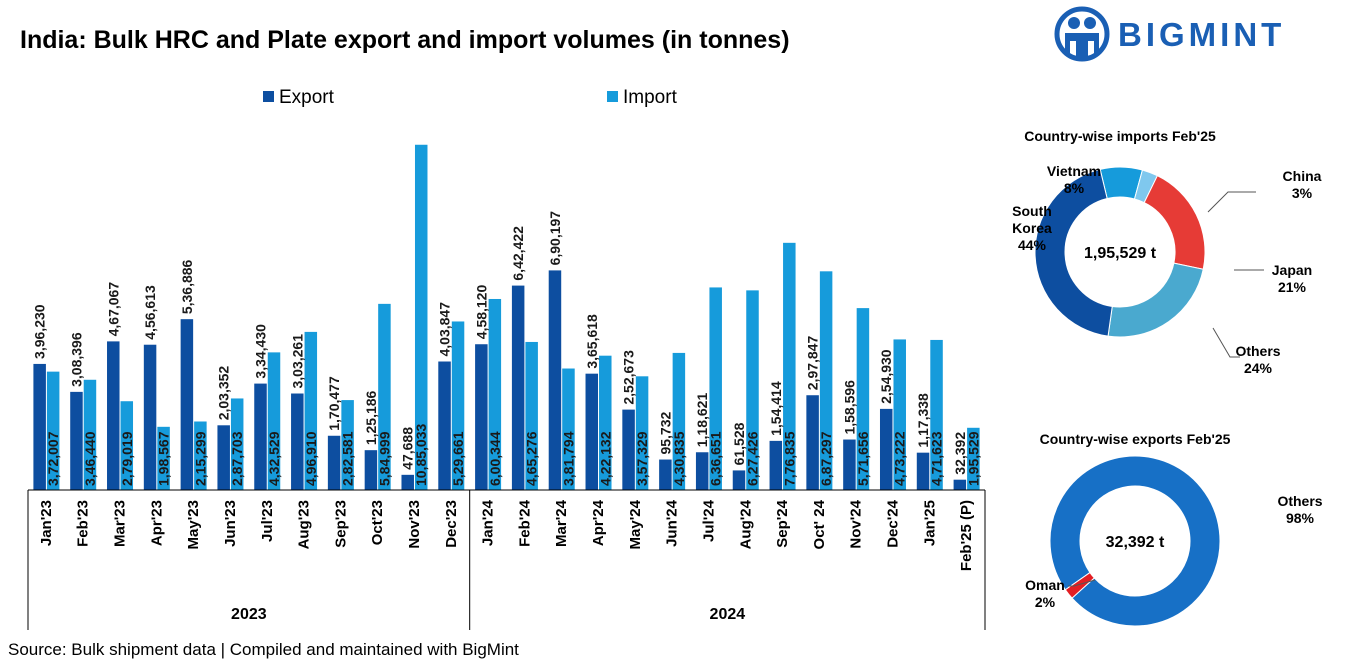 This screenshot has height=670, width=1350. What do you see at coordinates (230, 523) in the screenshot?
I see `x-tick-label: Jun'23` at bounding box center [230, 523].